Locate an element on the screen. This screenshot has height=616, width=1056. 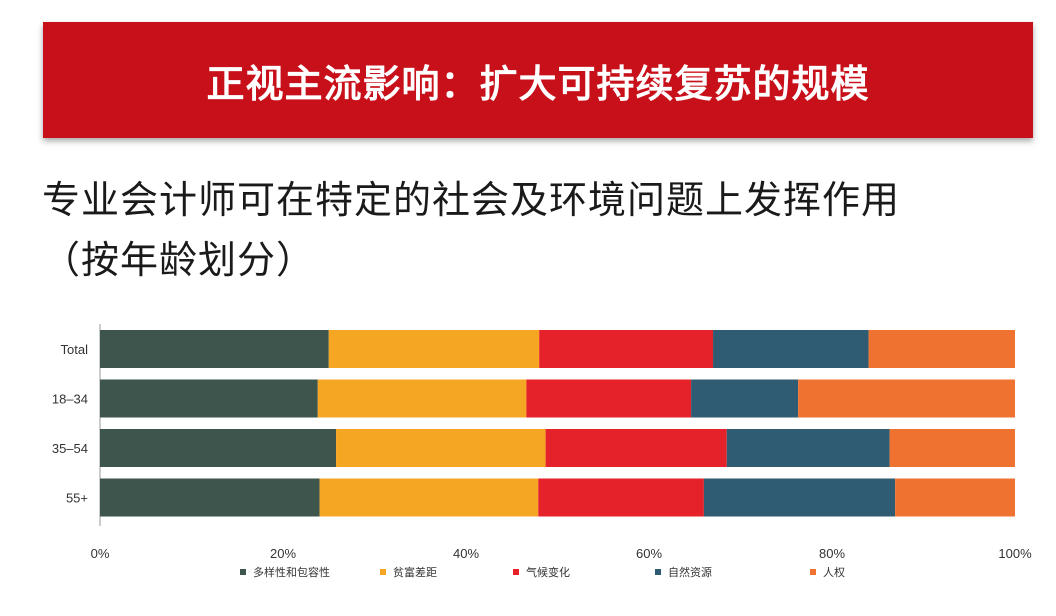
y-tick-label: Total is located at coordinates (75, 349).